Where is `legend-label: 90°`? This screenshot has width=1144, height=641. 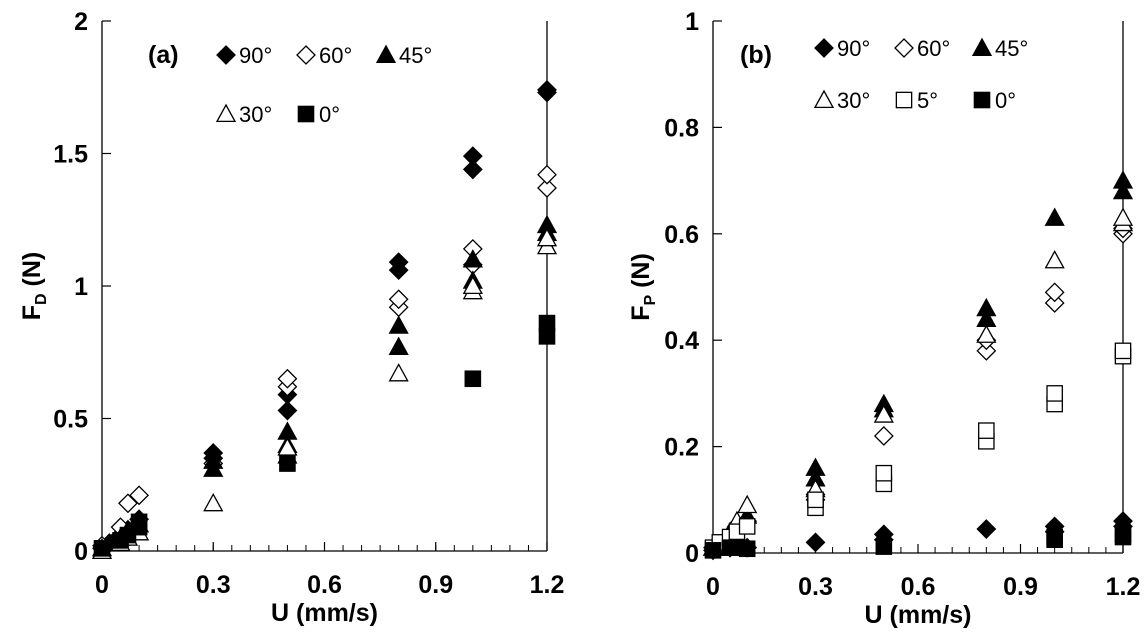 legend-label: 90° is located at coordinates (255, 55).